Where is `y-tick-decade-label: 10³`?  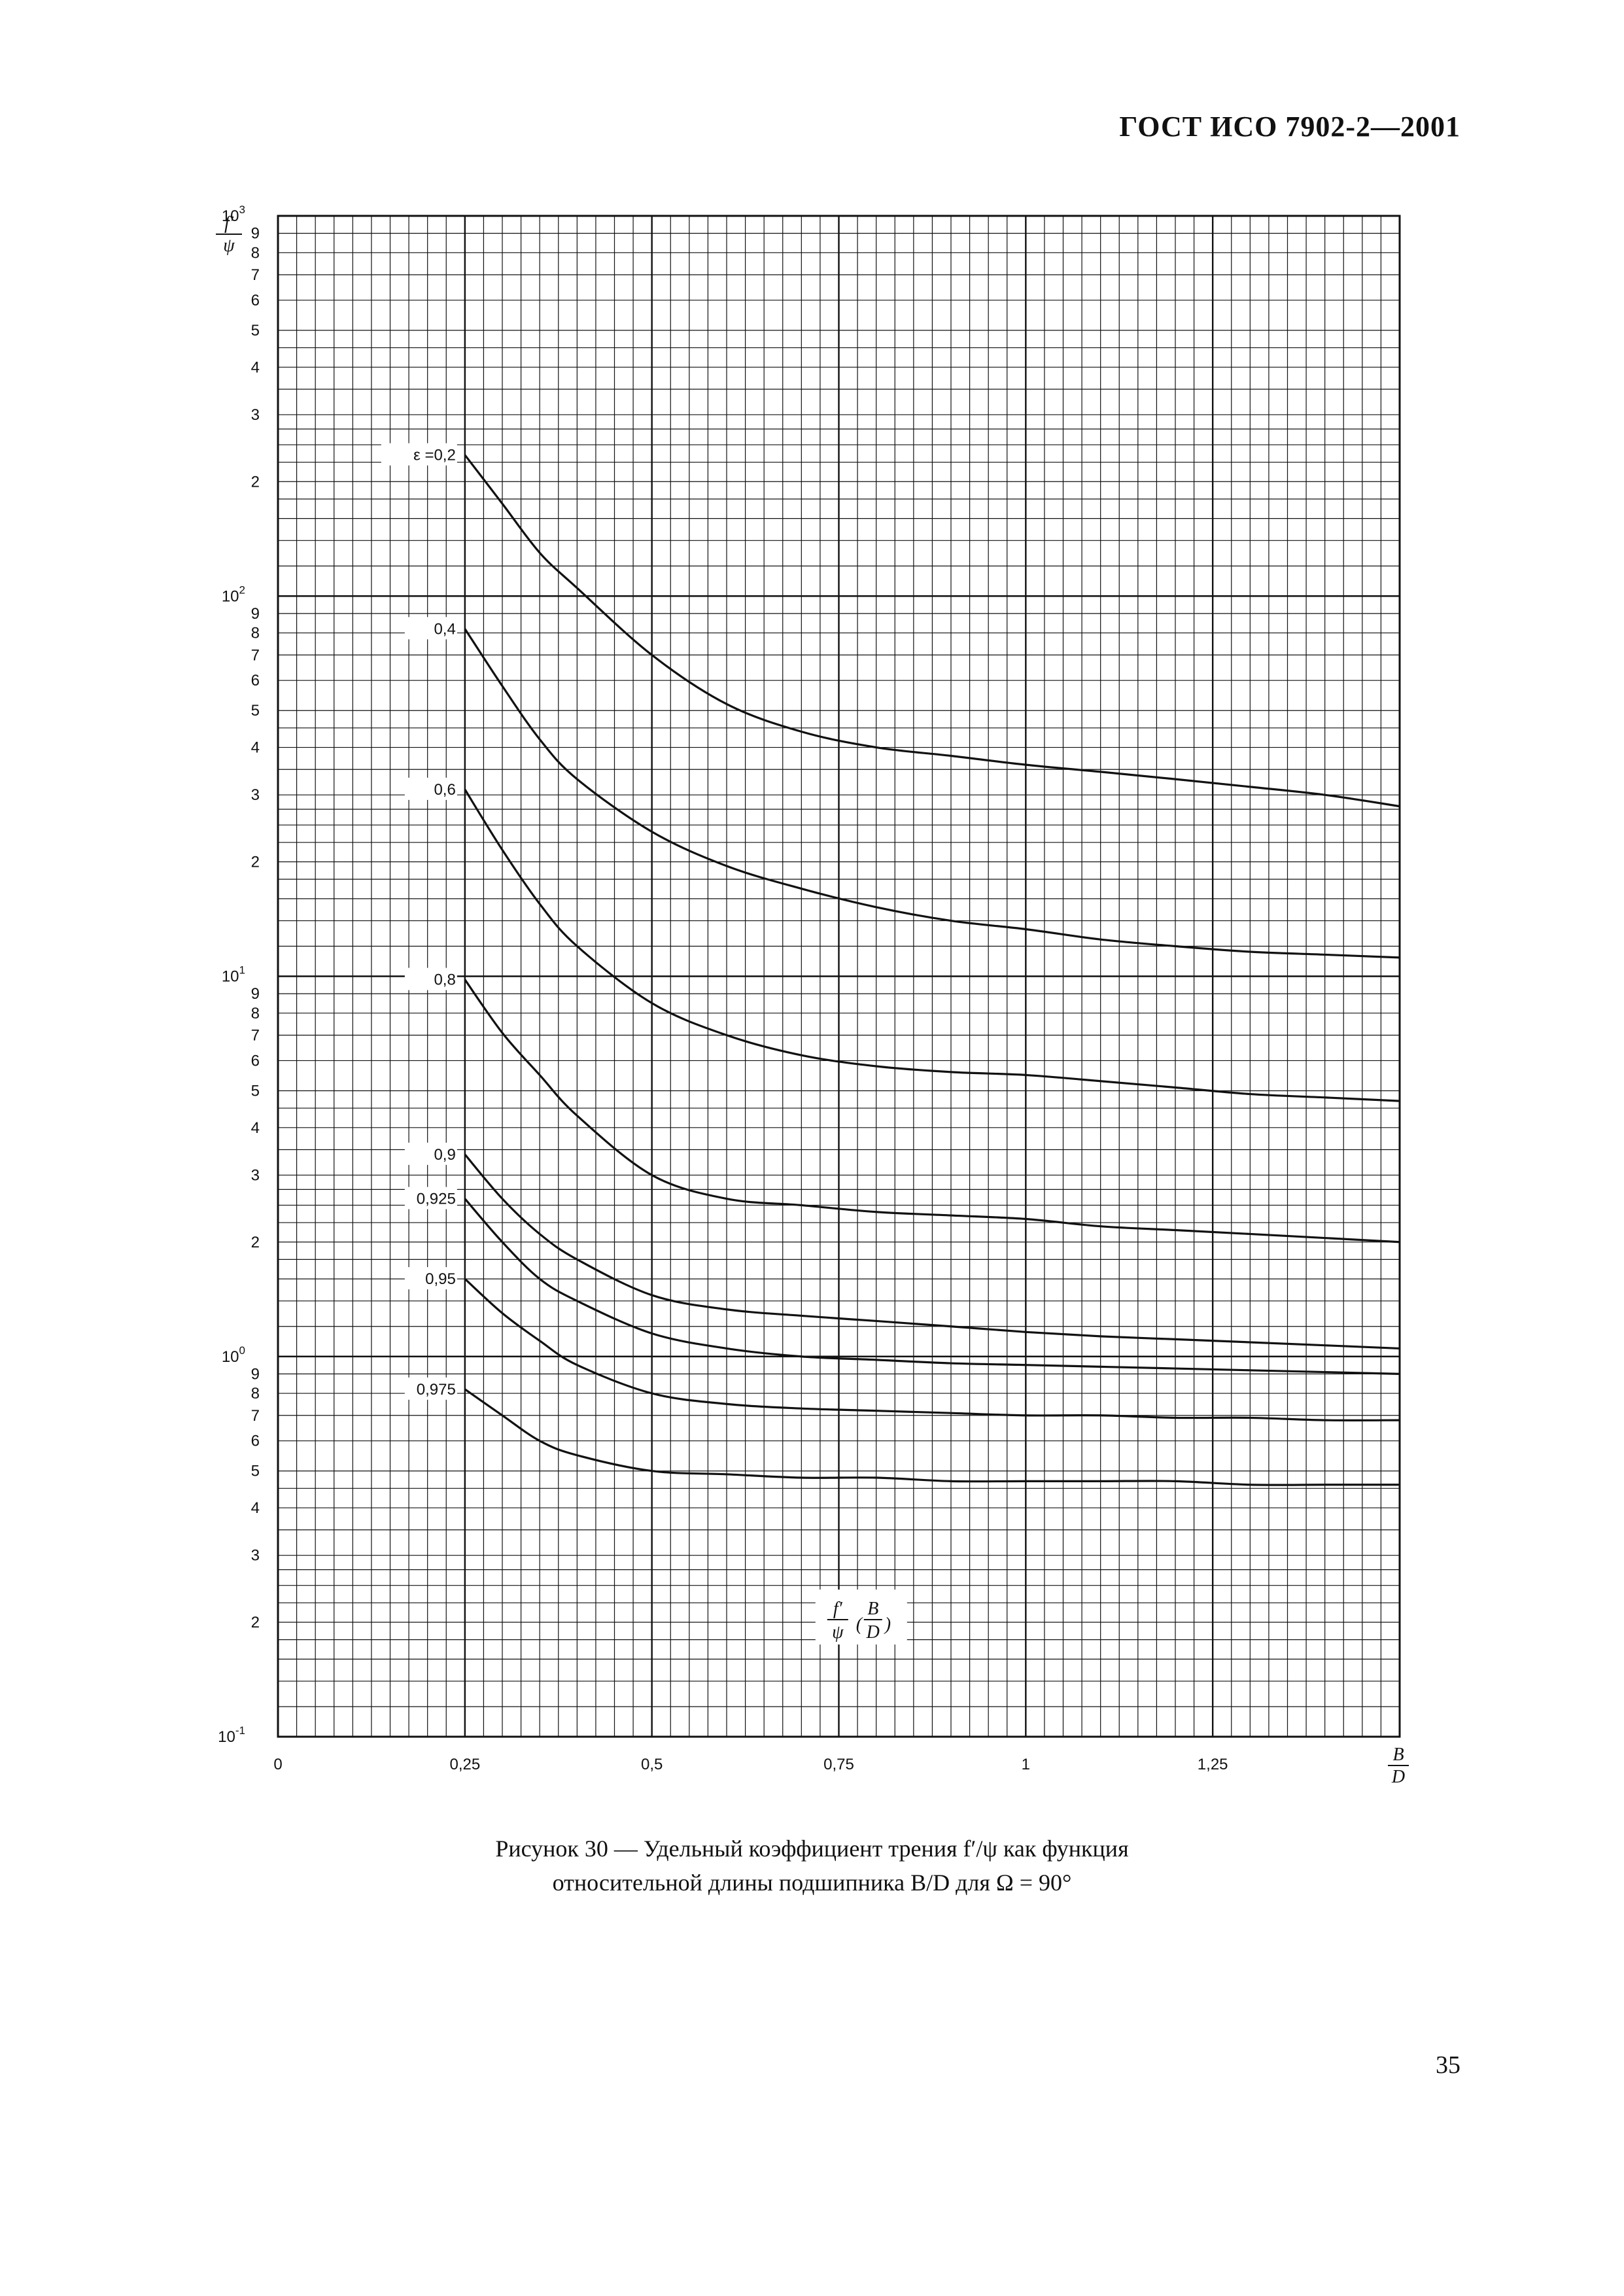 y-tick-decade-label: 10³ is located at coordinates (233, 214).